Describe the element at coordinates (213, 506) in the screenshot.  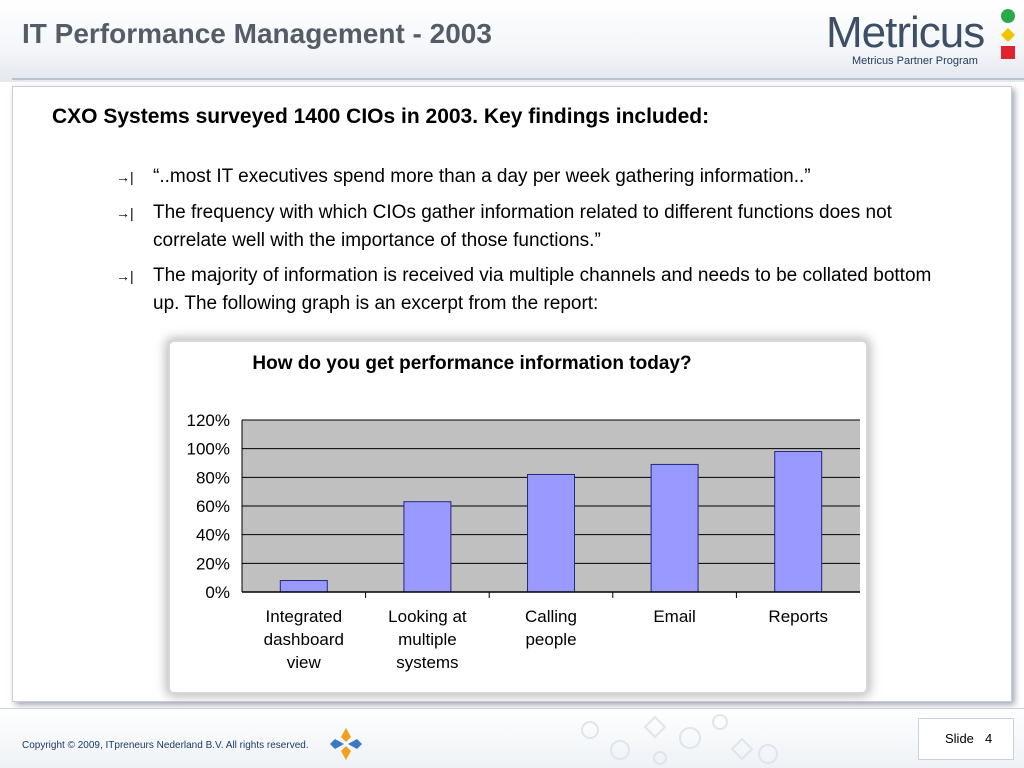
I see `y-tick-label: 60%` at that location.